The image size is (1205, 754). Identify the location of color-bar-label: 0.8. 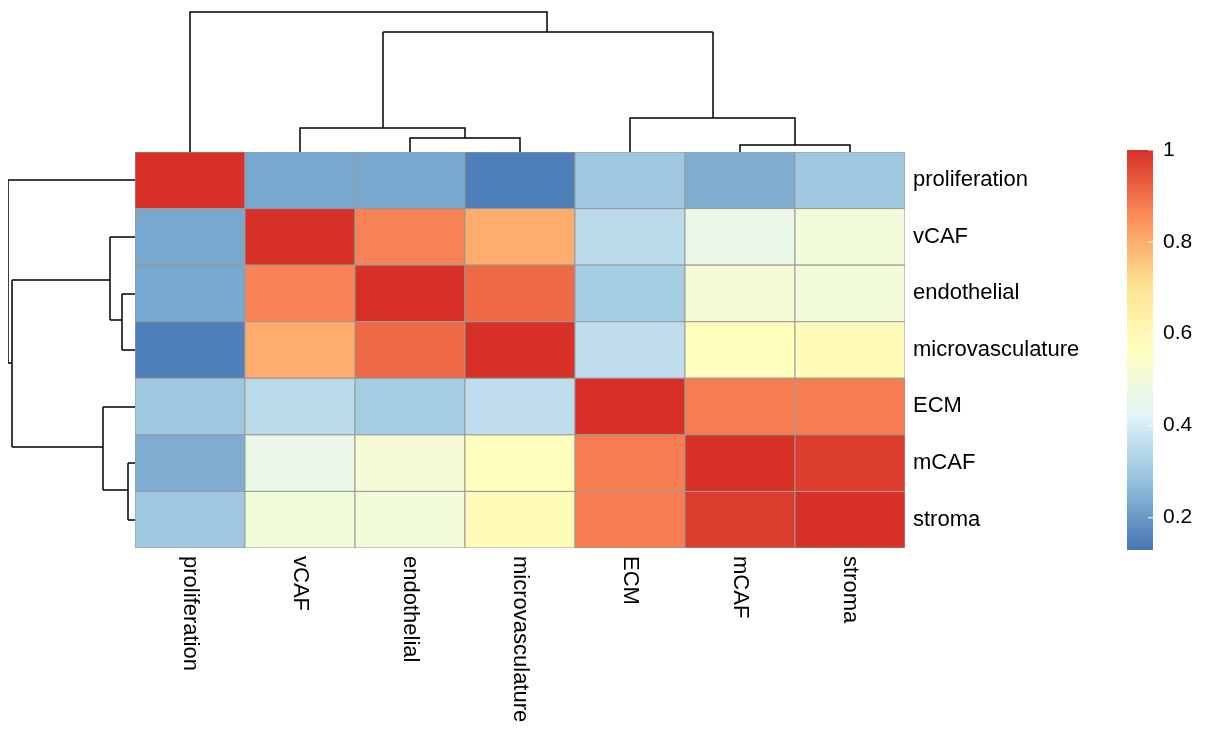
(1178, 240).